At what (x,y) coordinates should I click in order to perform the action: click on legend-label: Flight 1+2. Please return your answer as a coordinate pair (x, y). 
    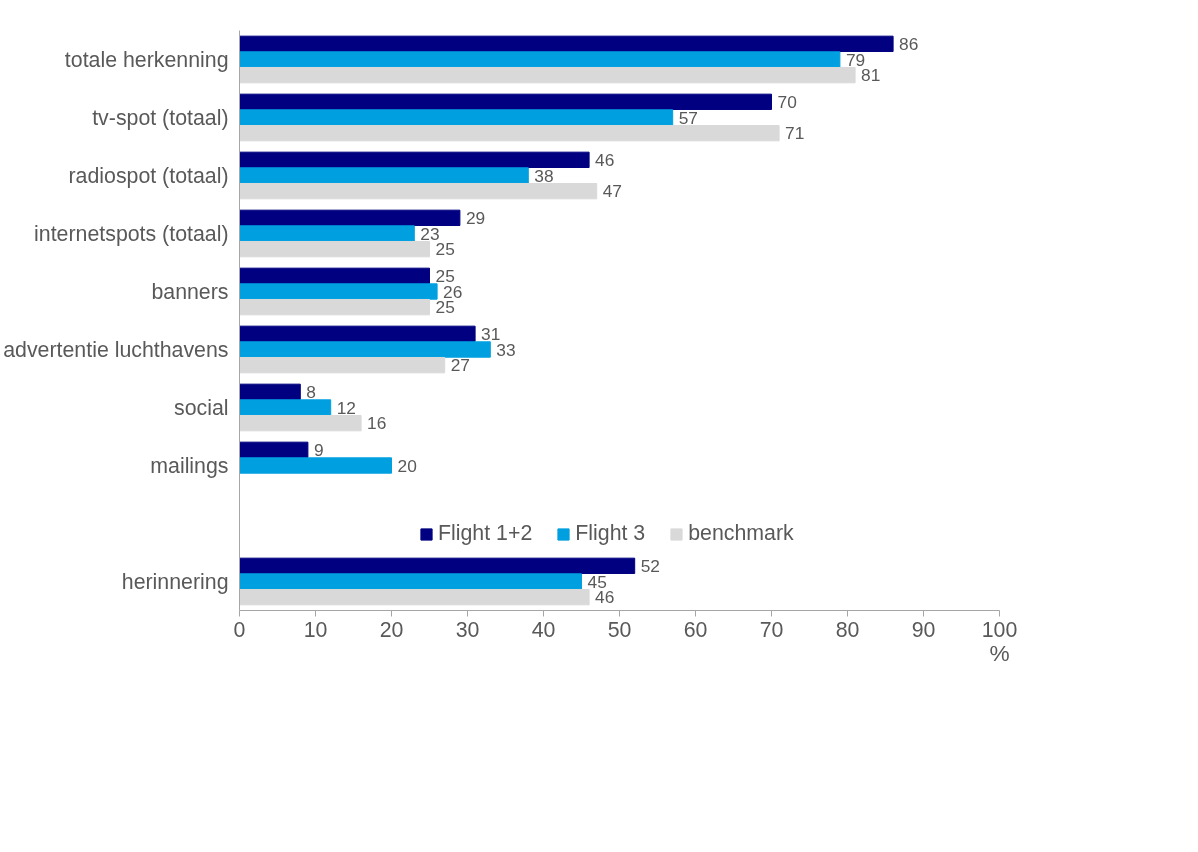
    Looking at the image, I should click on (485, 533).